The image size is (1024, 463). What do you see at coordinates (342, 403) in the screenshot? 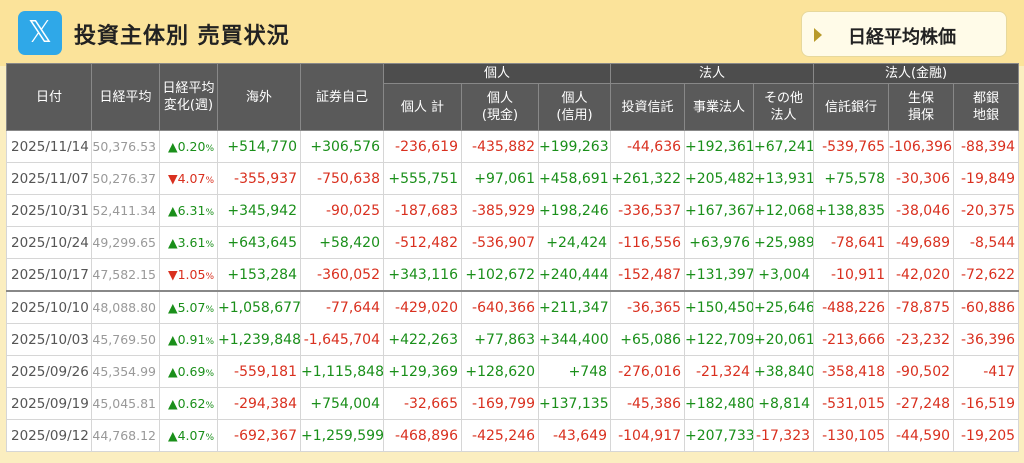
I see `cell-proprietary: +754,004` at bounding box center [342, 403].